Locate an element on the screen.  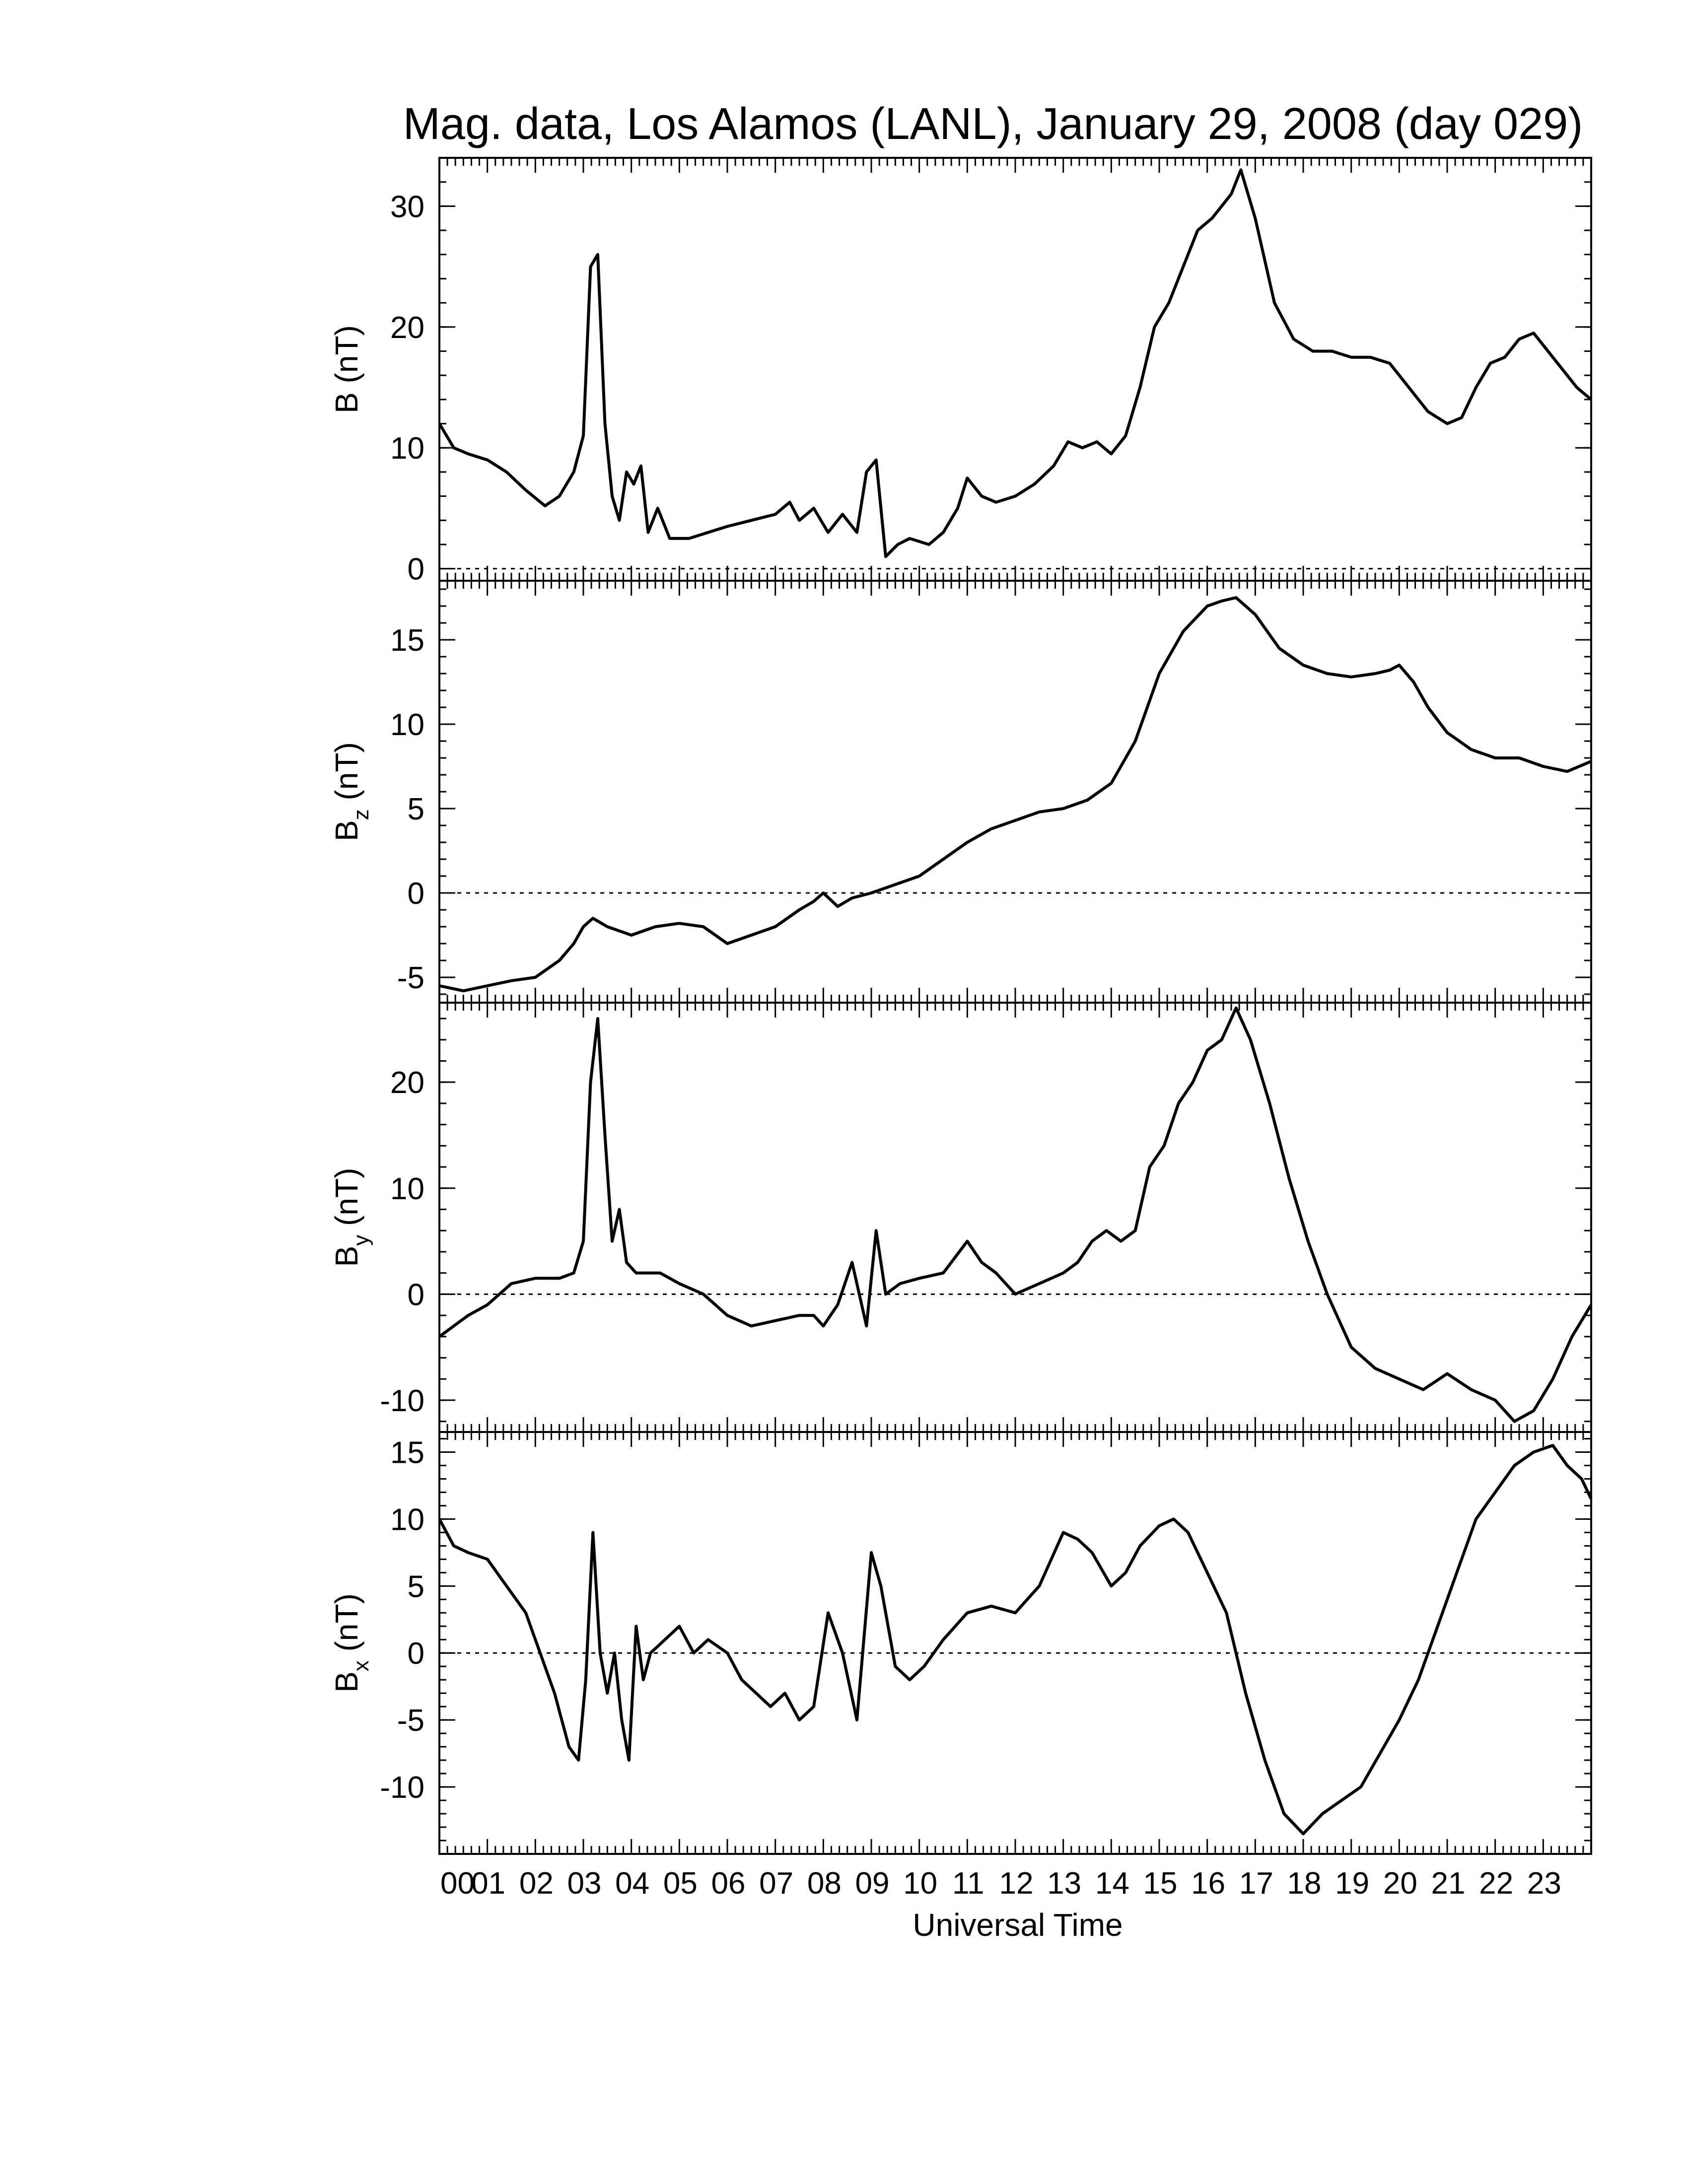
x-tick-label: 04 is located at coordinates (632, 1883).